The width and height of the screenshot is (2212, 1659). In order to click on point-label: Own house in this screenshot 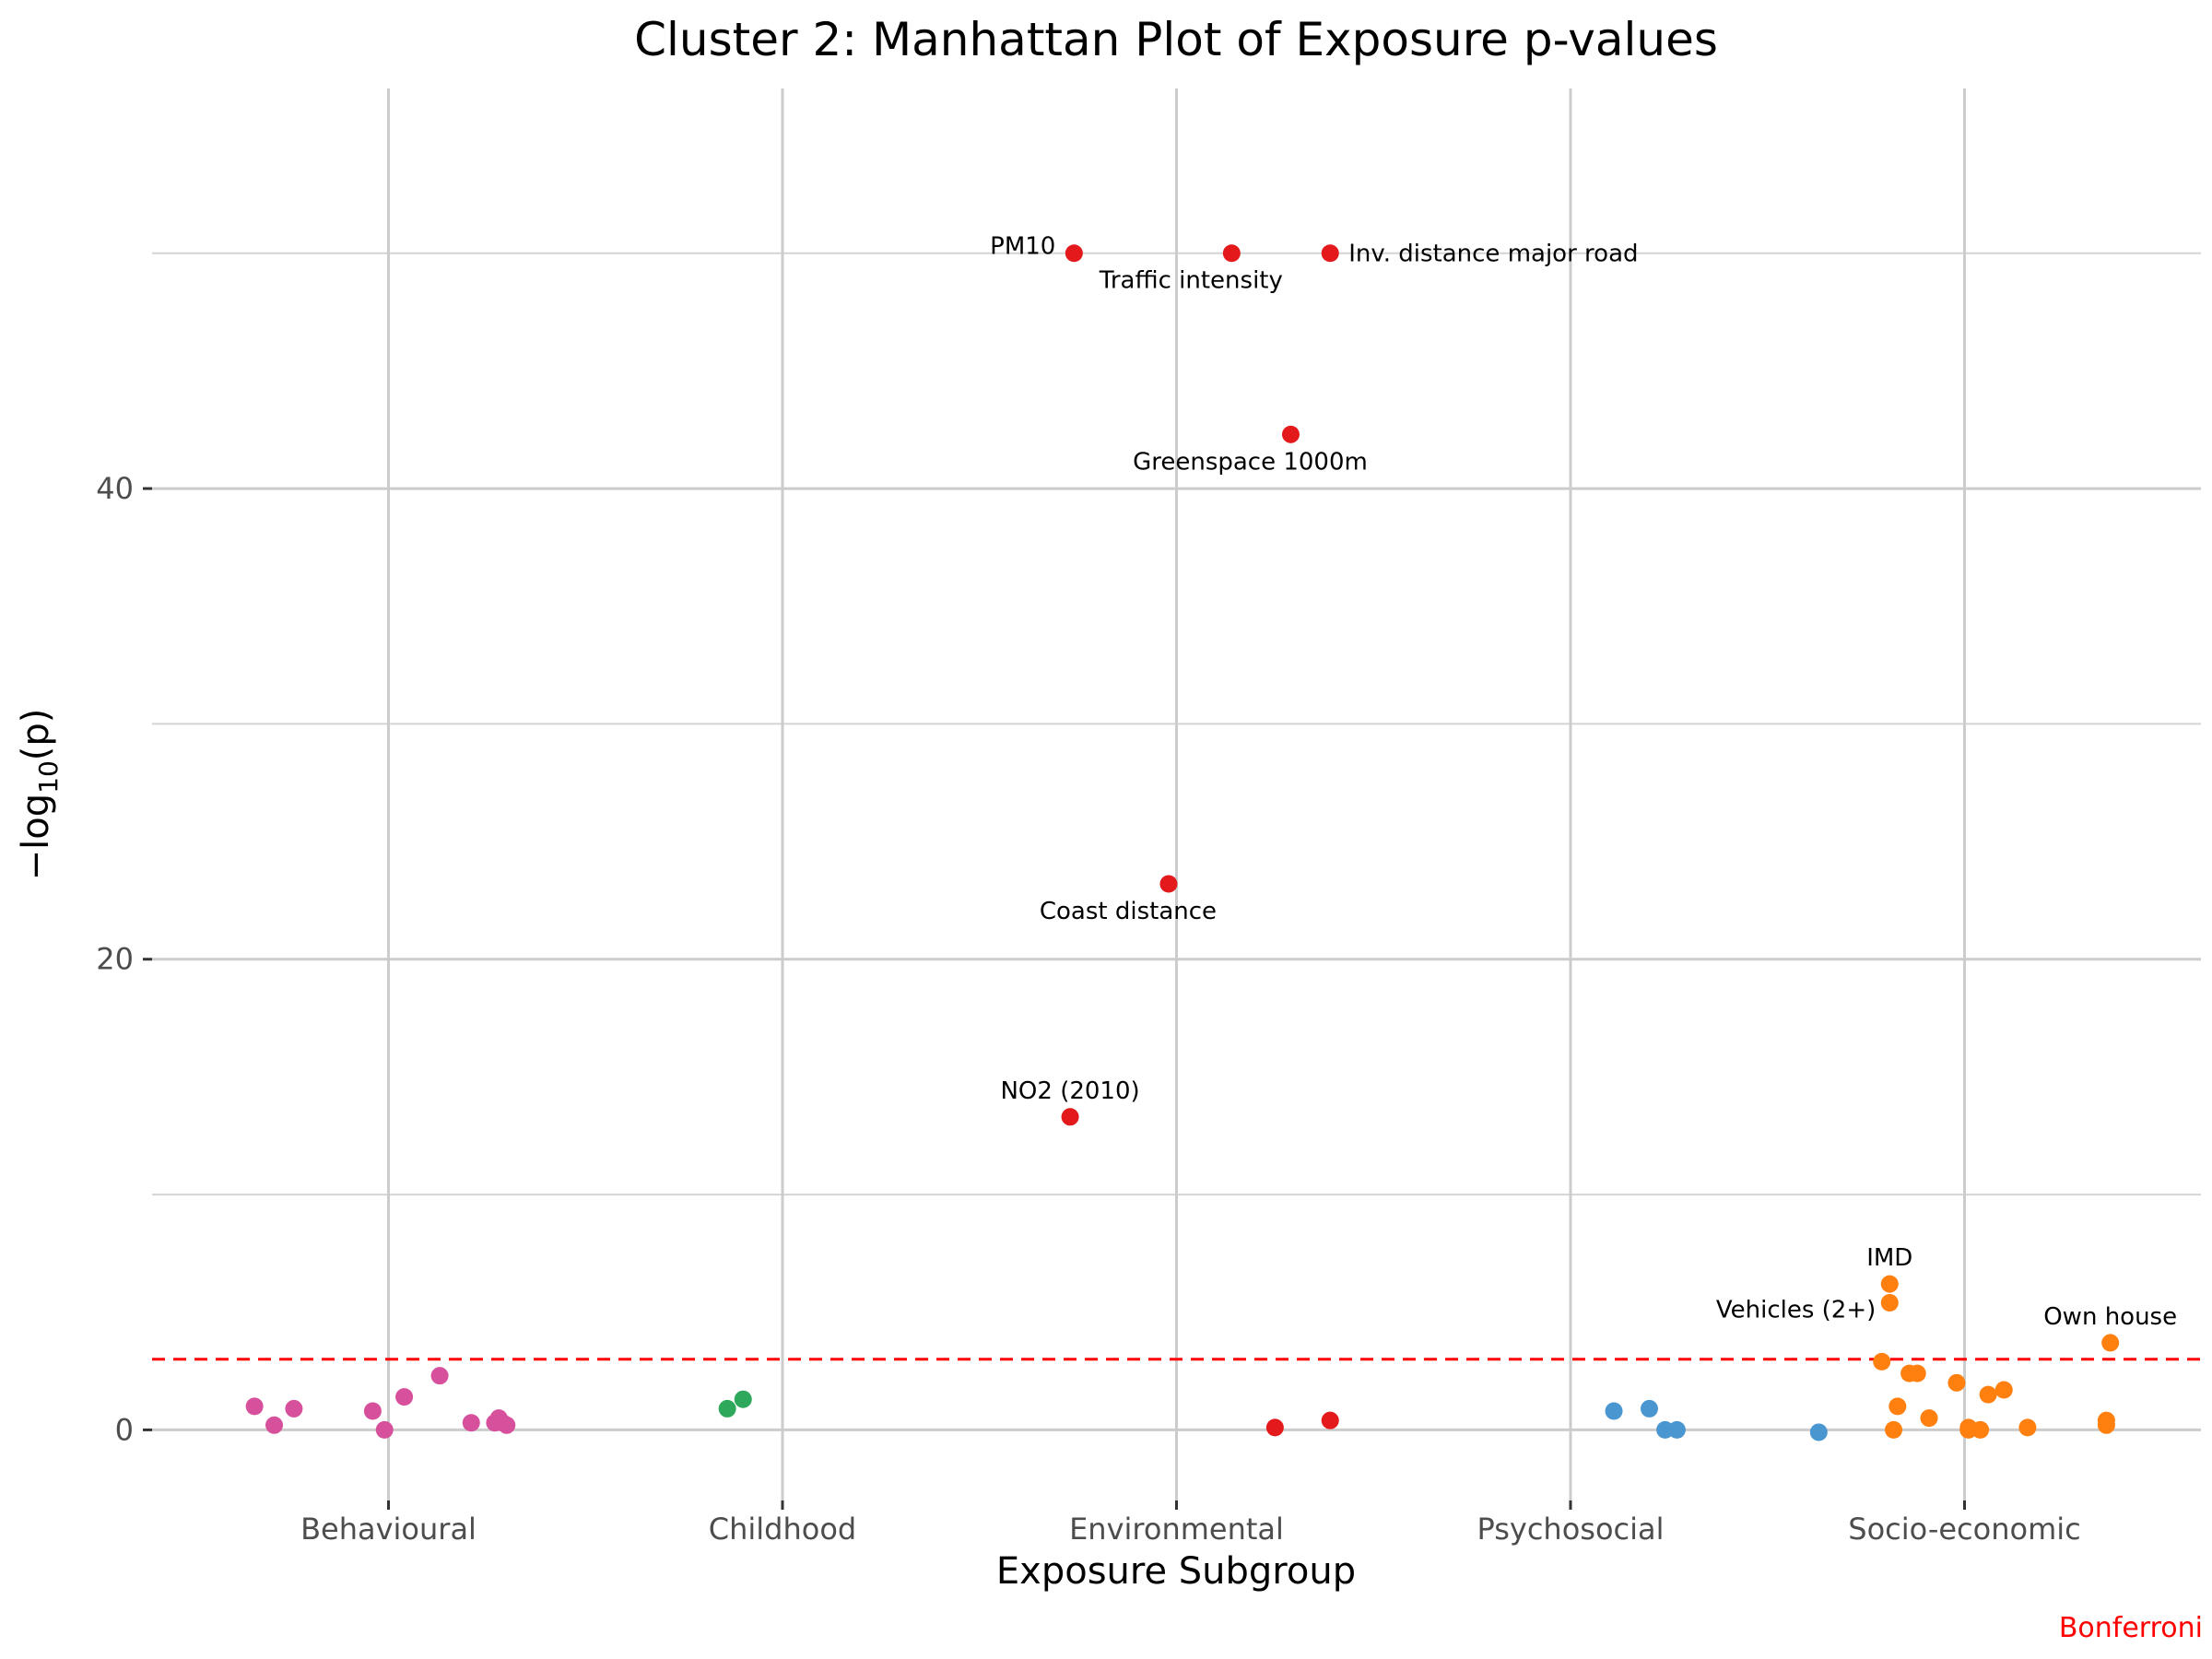, I will do `click(2110, 1317)`.